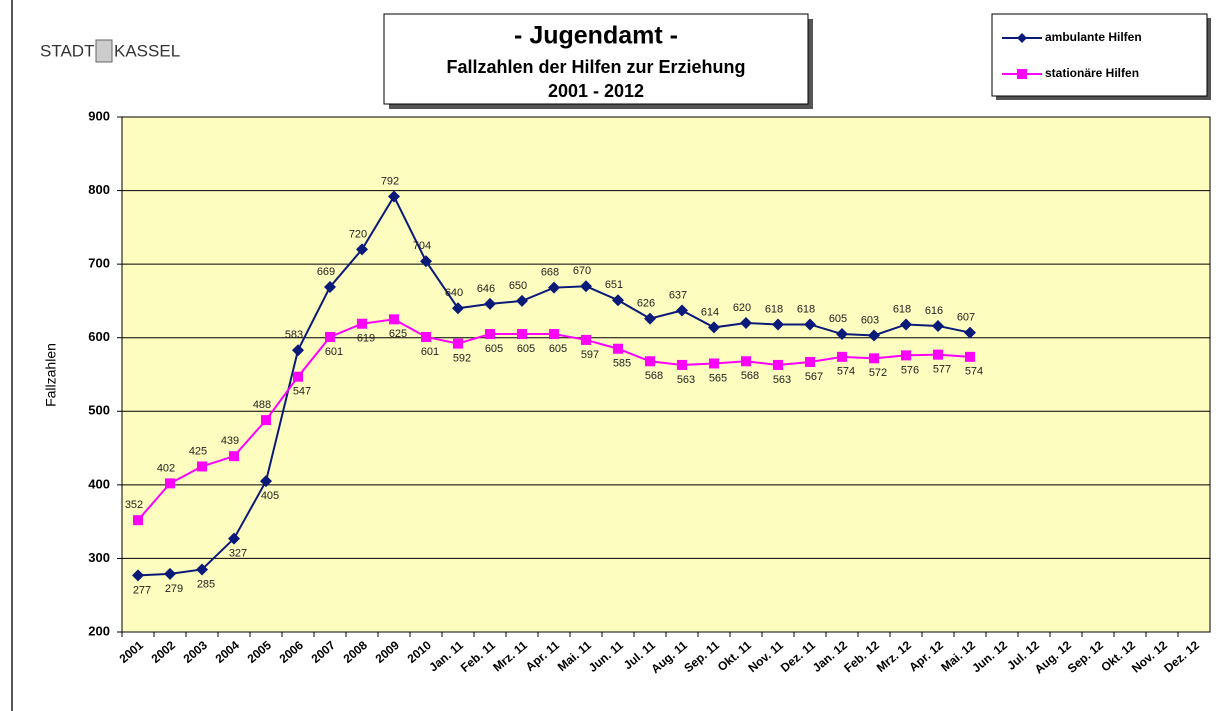 This screenshot has height=711, width=1222. Describe the element at coordinates (926, 656) in the screenshot. I see `x-tick-label: Apr. 12` at that location.